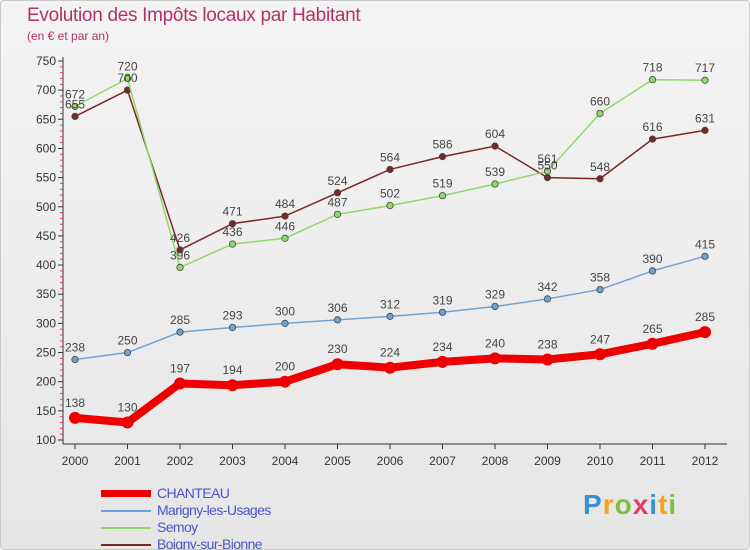 Image resolution: width=750 pixels, height=550 pixels. What do you see at coordinates (46, 119) in the screenshot?
I see `y-tick-label: 650` at bounding box center [46, 119].